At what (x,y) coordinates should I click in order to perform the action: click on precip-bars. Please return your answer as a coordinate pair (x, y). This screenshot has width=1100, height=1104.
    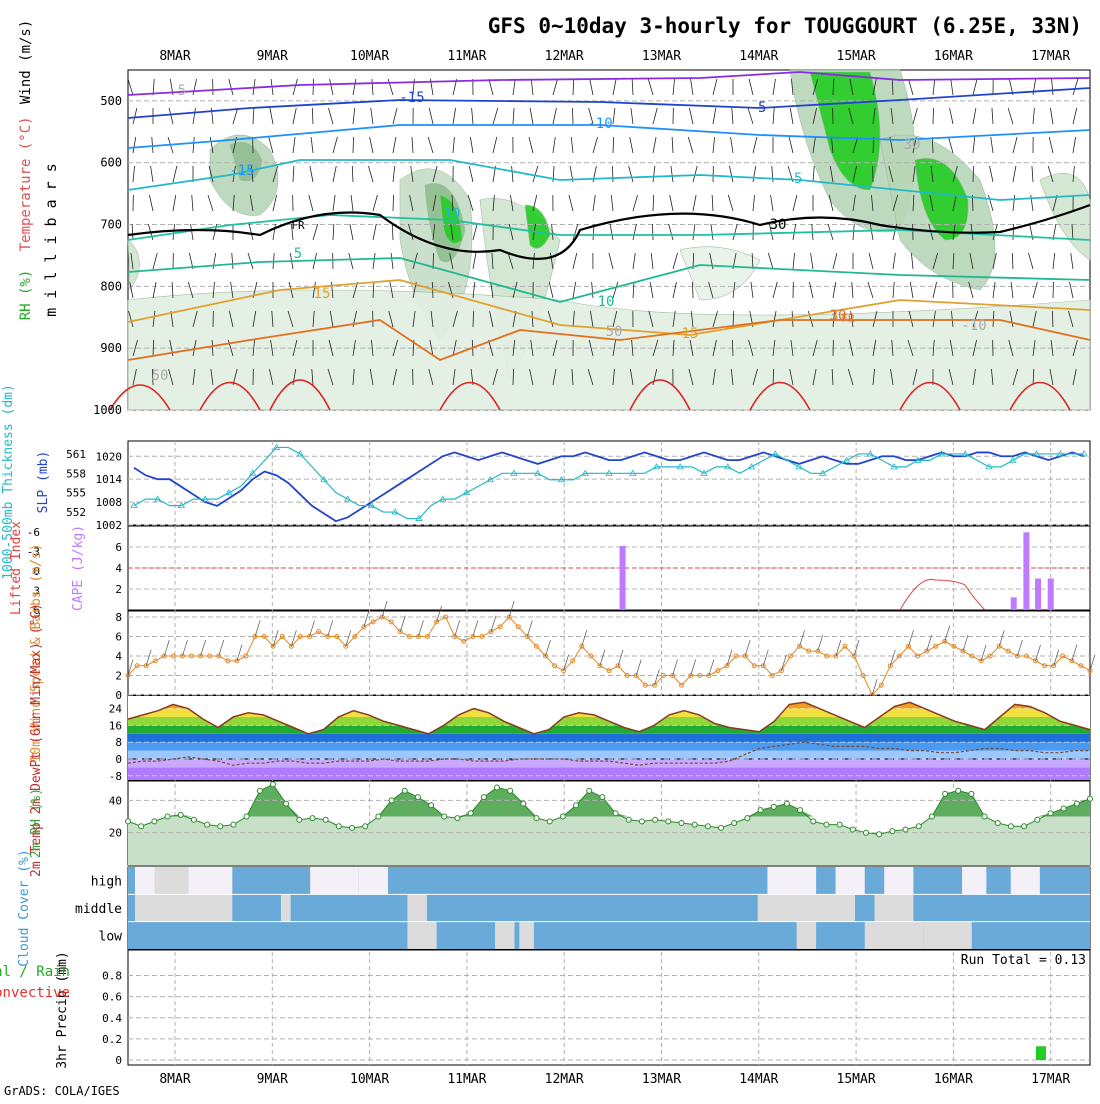
    Looking at the image, I should click on (1041, 1053).